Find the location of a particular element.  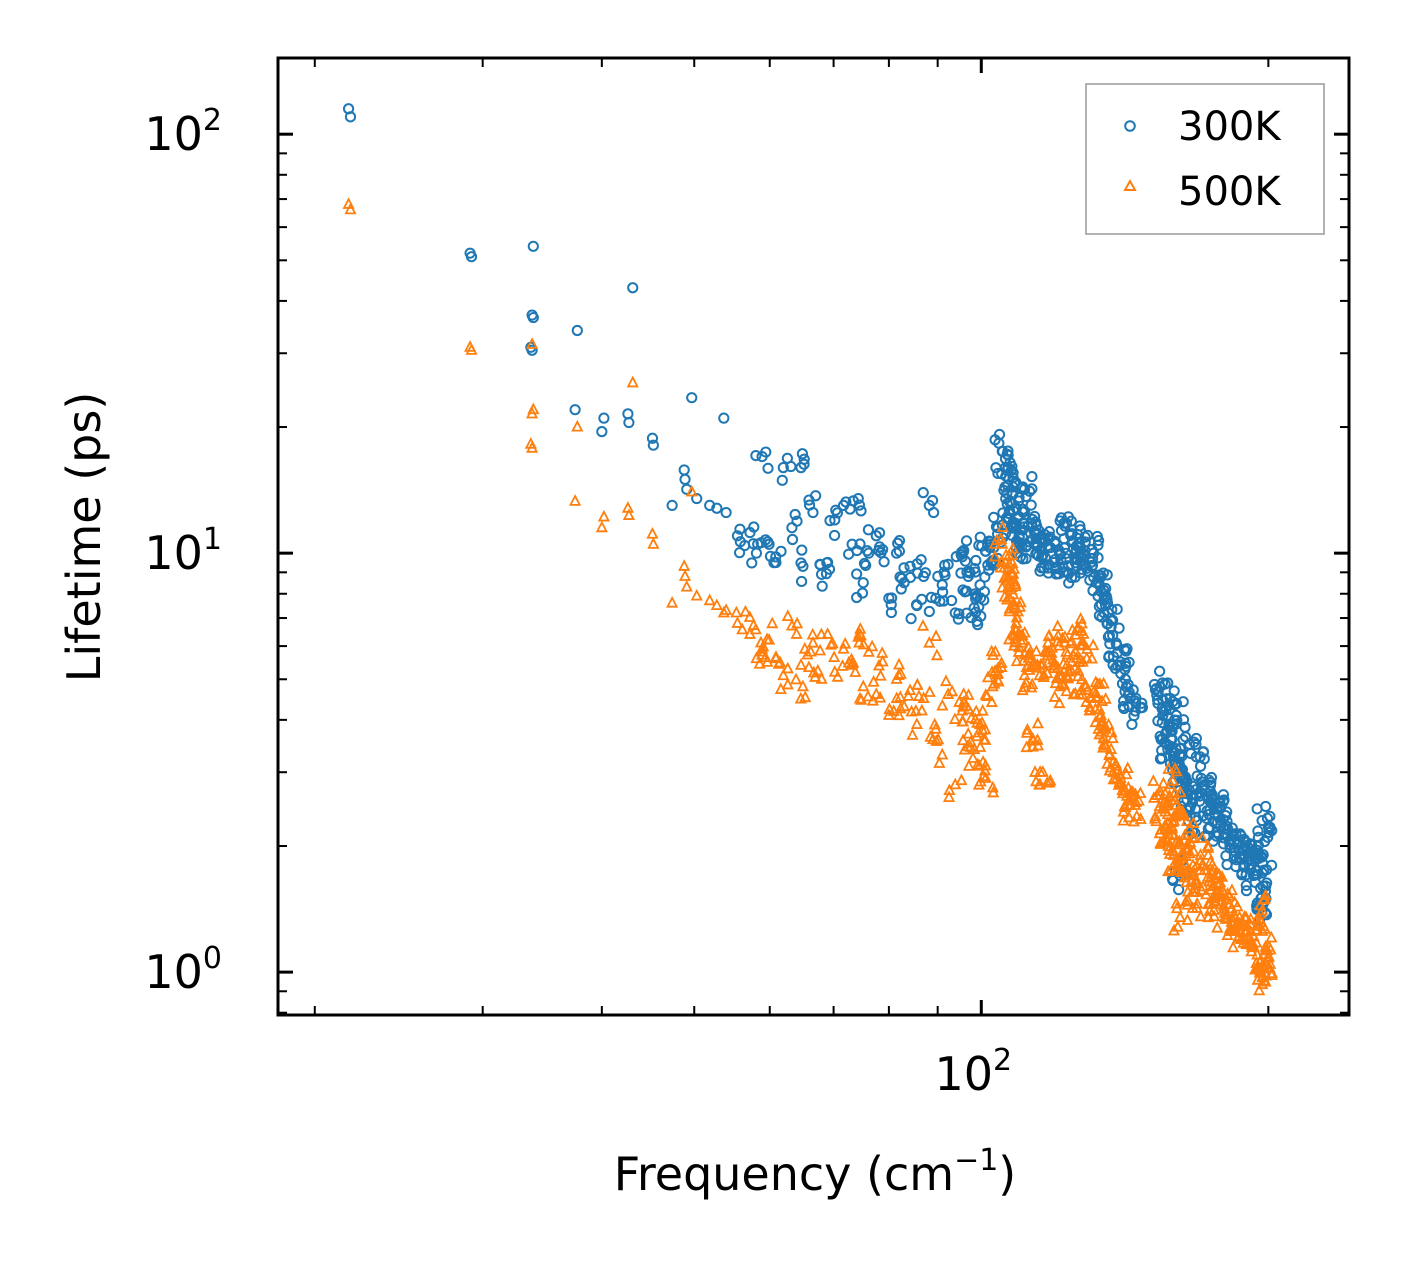

legend-label-500k: 500K is located at coordinates (1230, 192).